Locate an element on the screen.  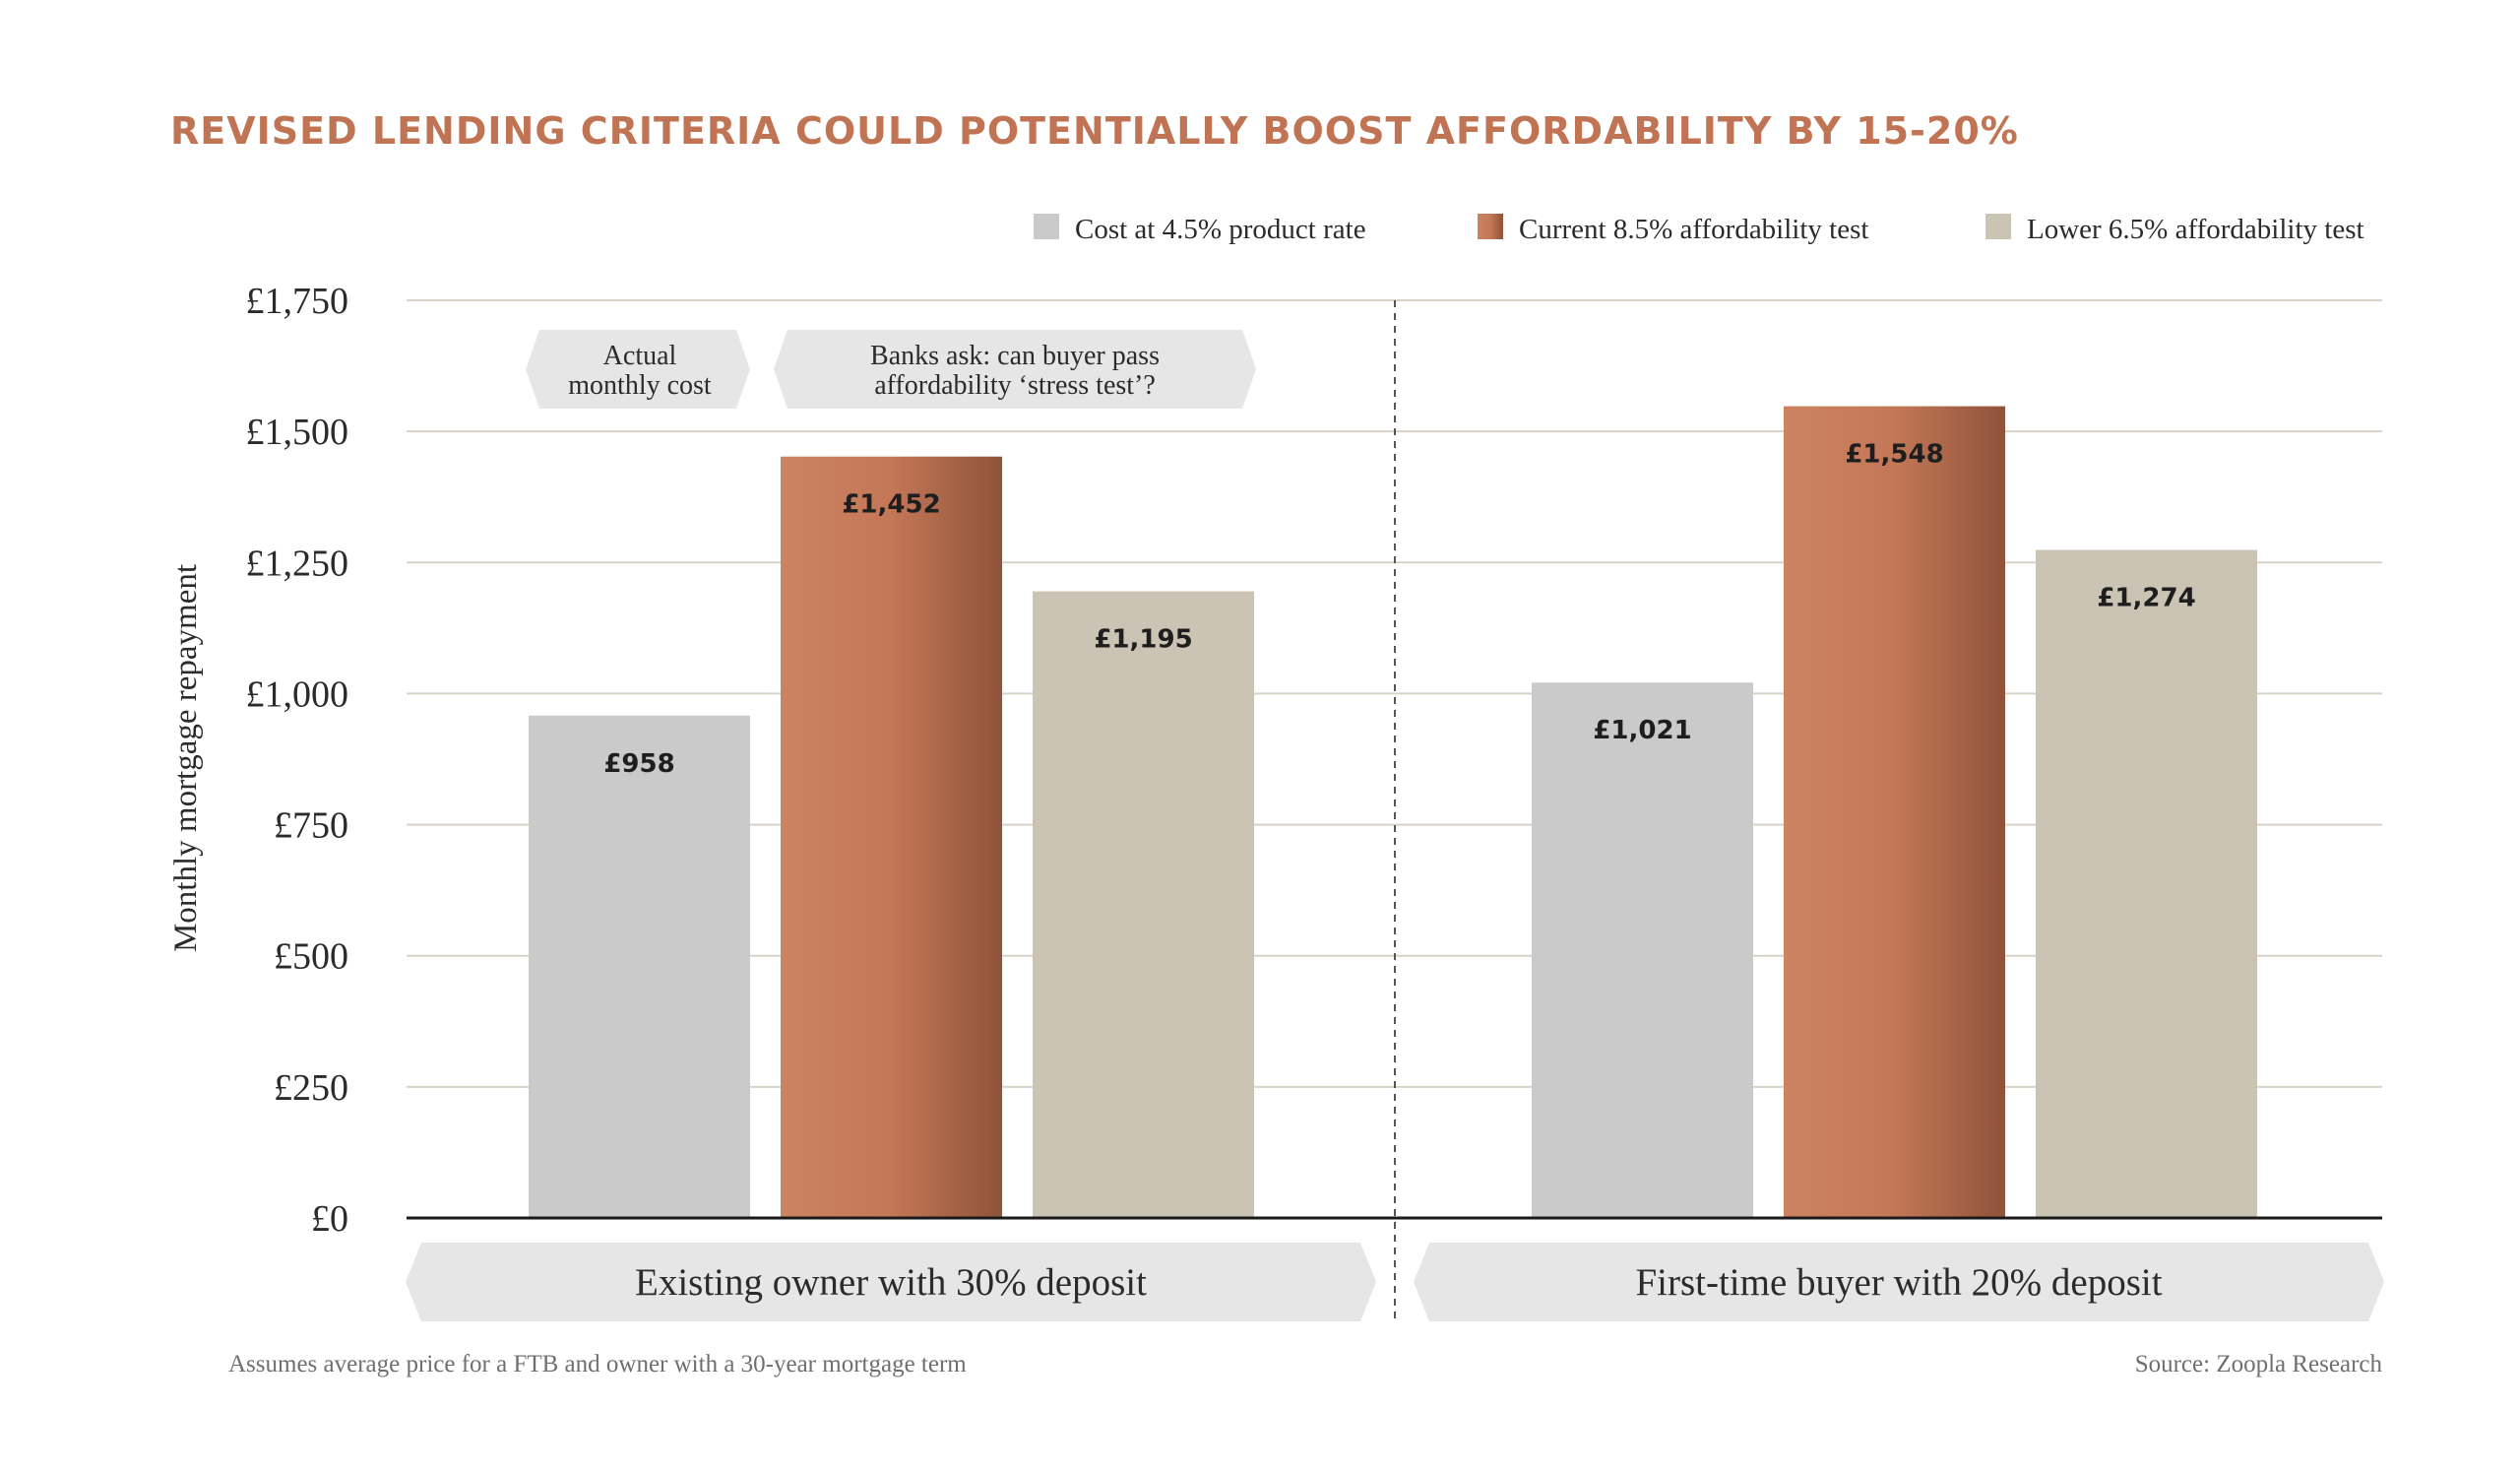
bar-cost-first-time-buyer is located at coordinates (1642, 950).